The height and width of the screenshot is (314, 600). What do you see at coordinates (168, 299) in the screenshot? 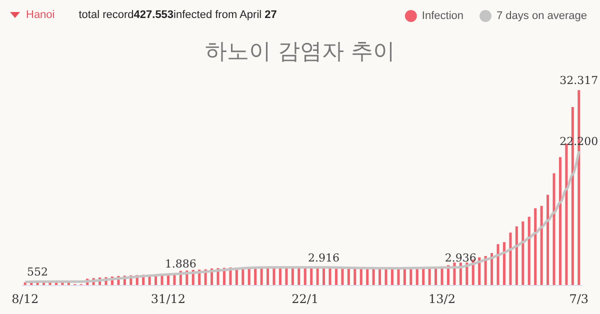
I see `x-tick-label: 31/12` at bounding box center [168, 299].